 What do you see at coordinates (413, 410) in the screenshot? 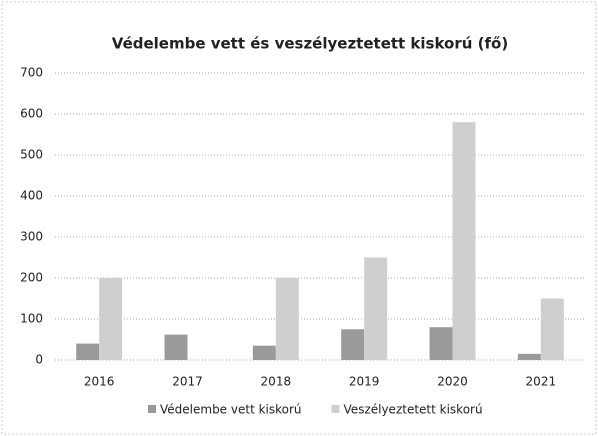
I see `legend-label: Veszélyeztetett kiskorú` at bounding box center [413, 410].